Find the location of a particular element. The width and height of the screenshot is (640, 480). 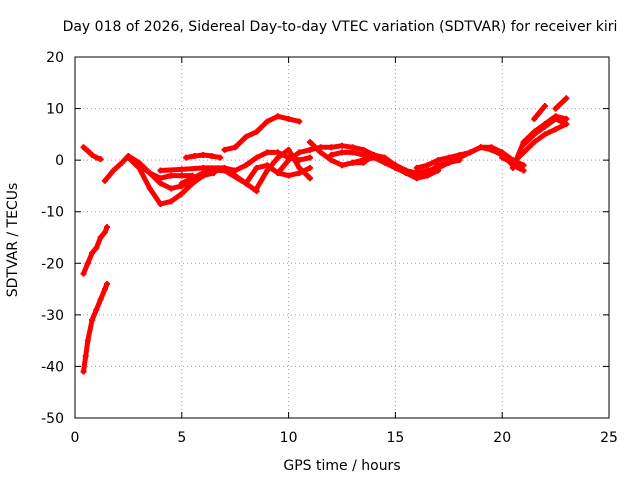

x-tick-label: 15 is located at coordinates (395, 438).